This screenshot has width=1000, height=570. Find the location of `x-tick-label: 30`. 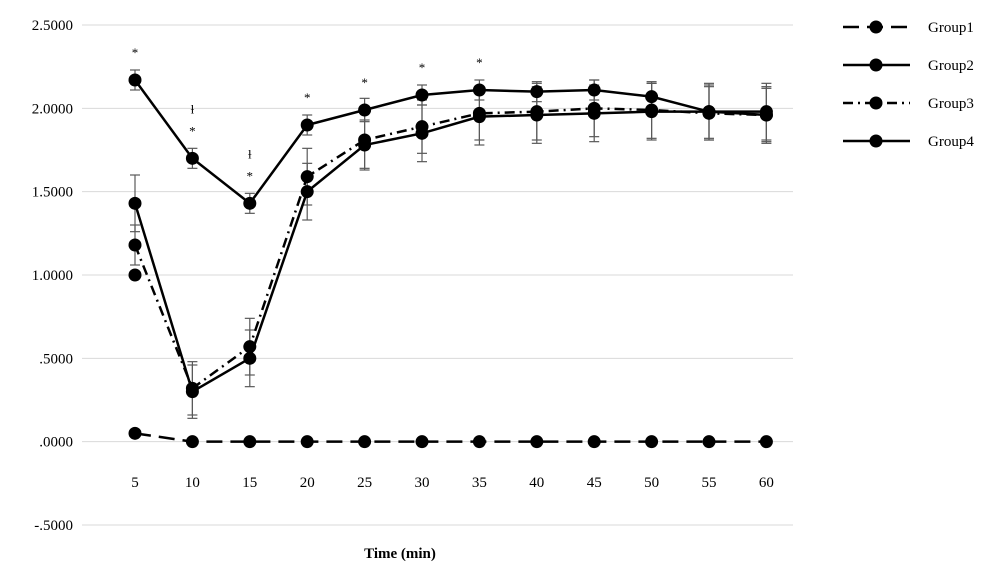

x-tick-label: 30 is located at coordinates (422, 483).